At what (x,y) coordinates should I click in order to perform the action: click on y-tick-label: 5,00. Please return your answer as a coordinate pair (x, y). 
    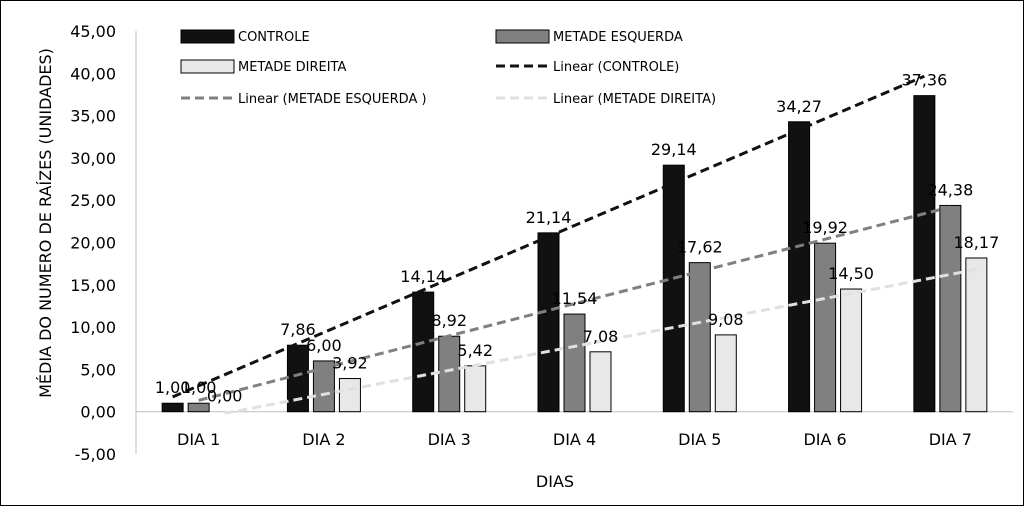
    Looking at the image, I should click on (98, 369).